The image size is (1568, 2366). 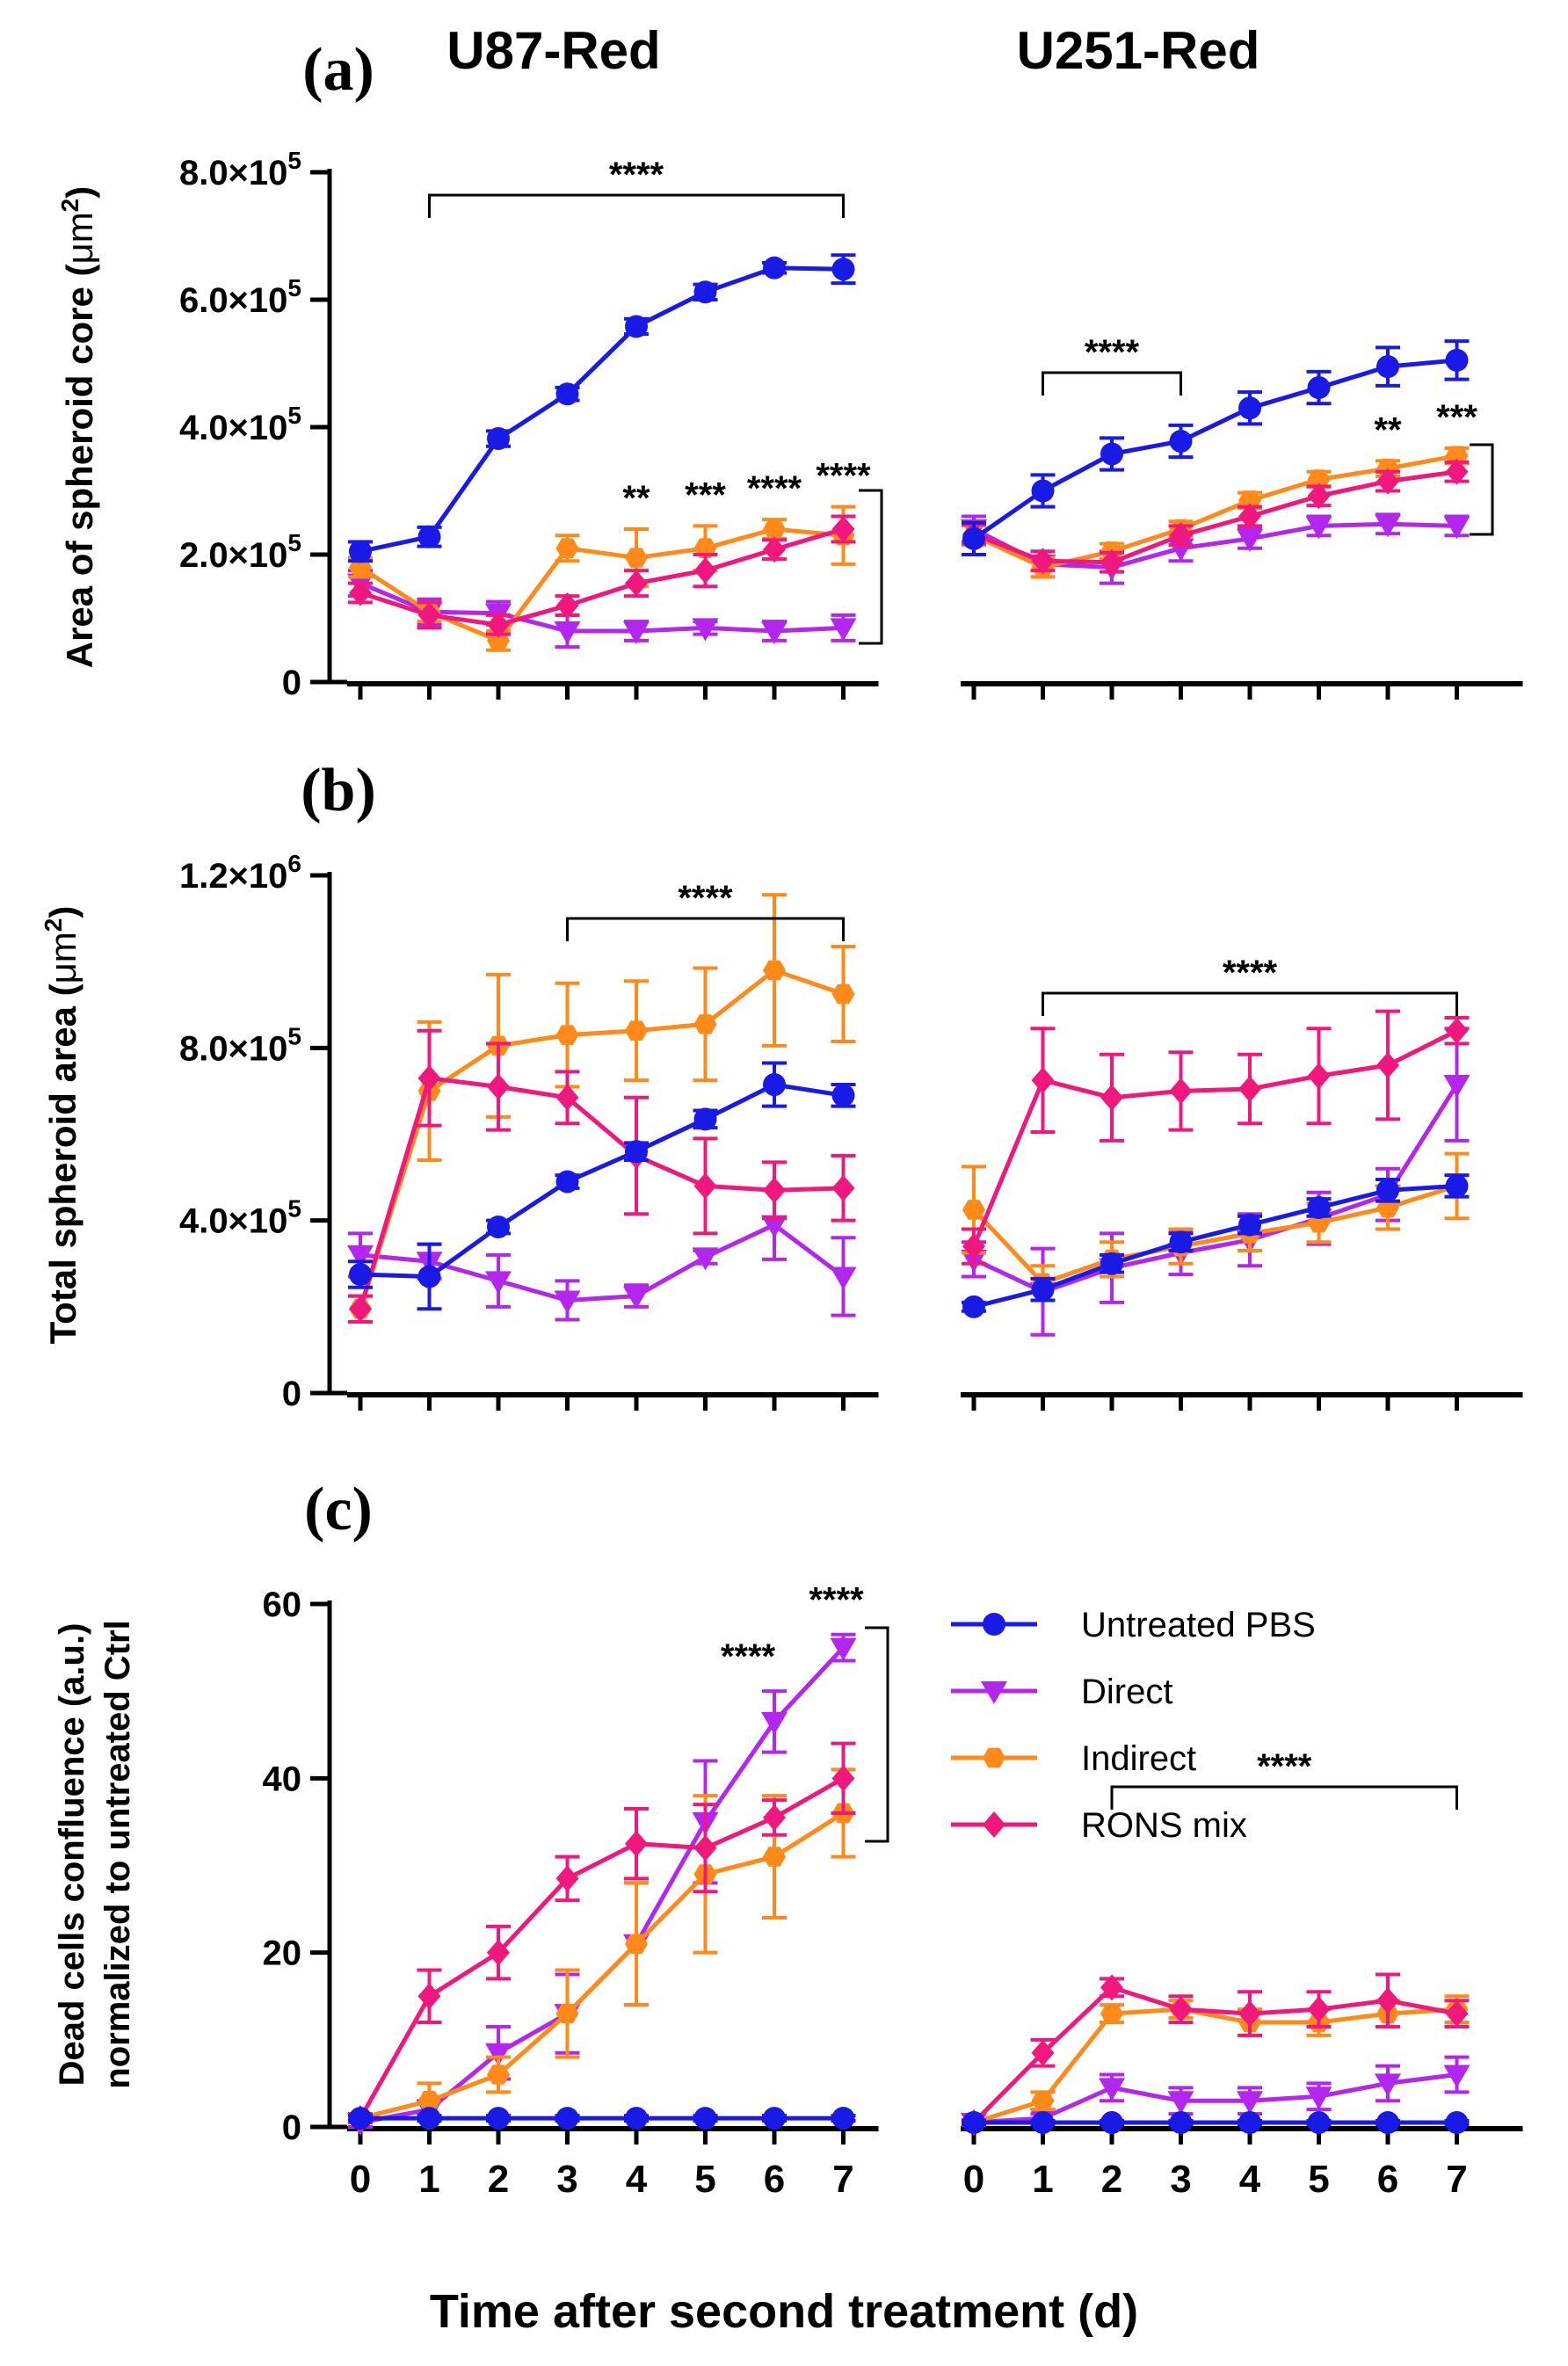 I want to click on x-tick-label: 3, so click(x=566, y=2179).